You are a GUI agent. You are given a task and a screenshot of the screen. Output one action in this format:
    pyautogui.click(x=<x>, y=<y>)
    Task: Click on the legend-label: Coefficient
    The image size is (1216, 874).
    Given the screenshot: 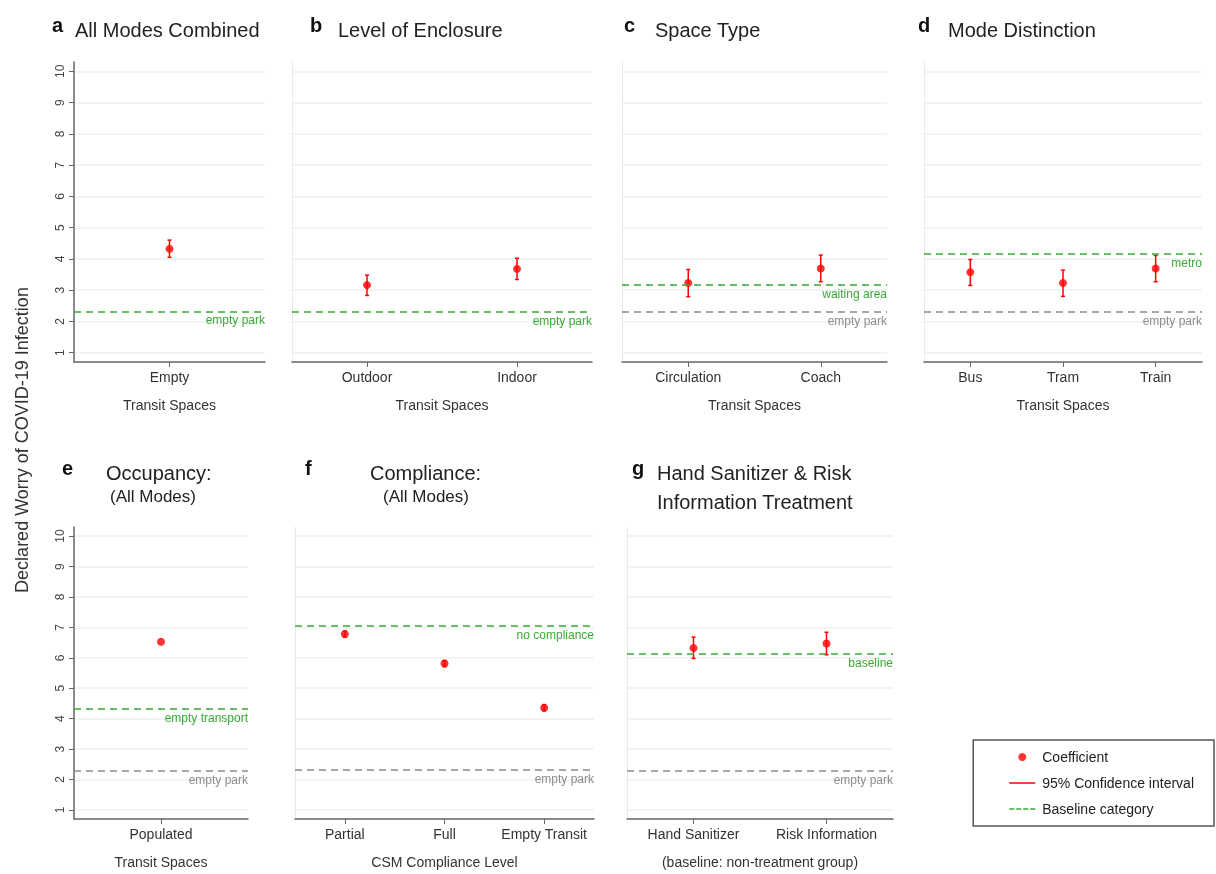 What is the action you would take?
    pyautogui.click(x=1075, y=757)
    